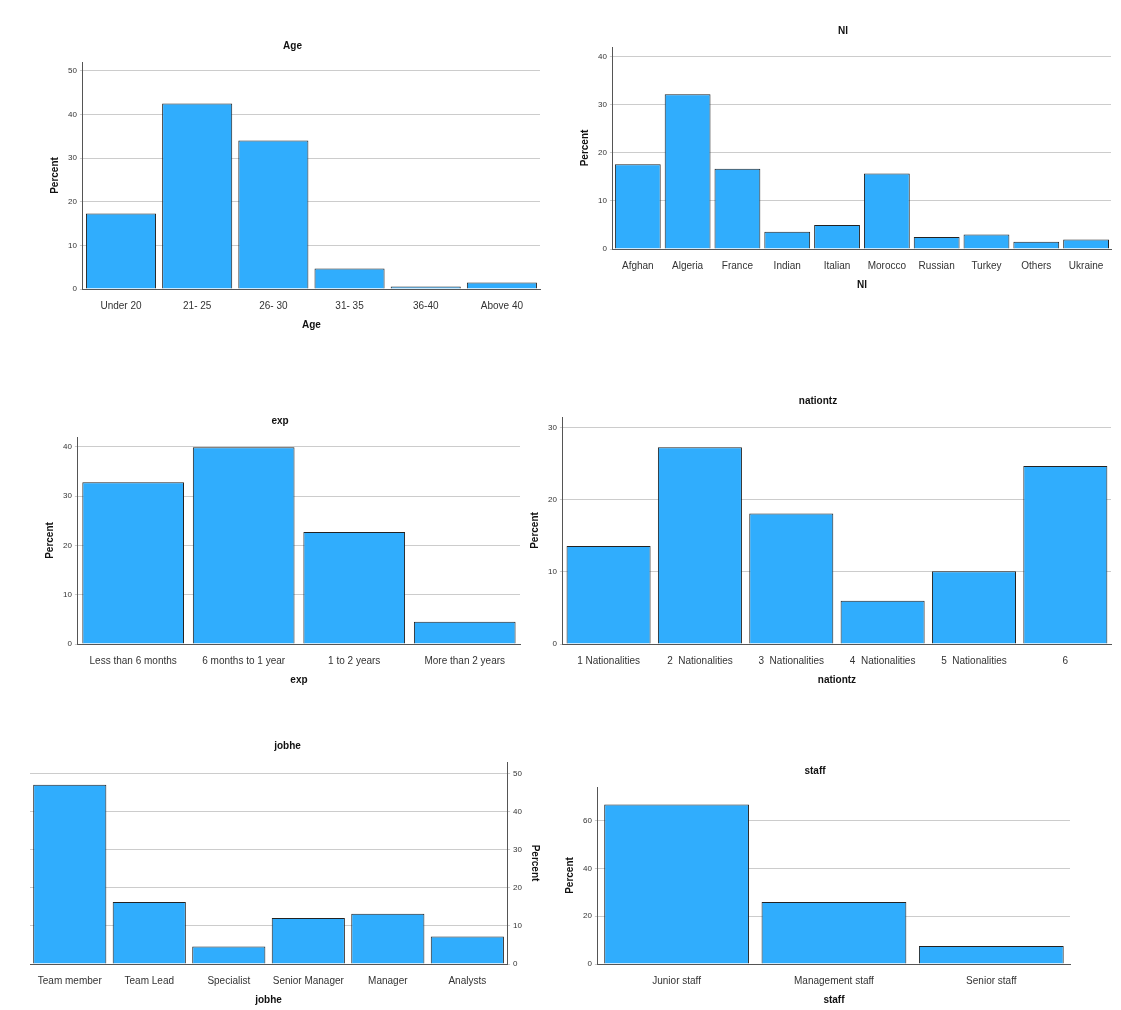 This screenshot has height=1010, width=1121. What do you see at coordinates (1086, 265) in the screenshot?
I see `x-tick-label: Ukraine` at bounding box center [1086, 265].